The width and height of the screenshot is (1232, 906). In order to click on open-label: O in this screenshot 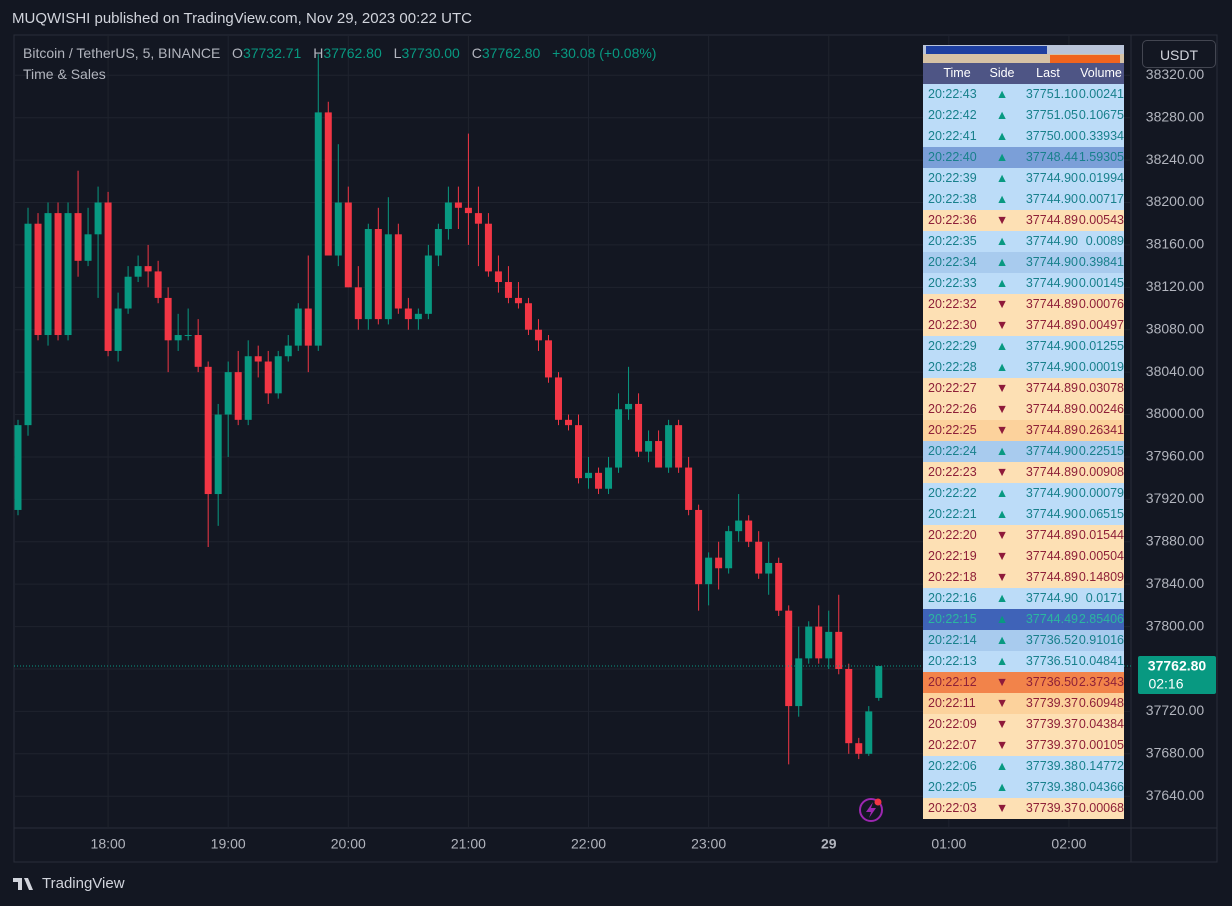, I will do `click(237, 53)`.